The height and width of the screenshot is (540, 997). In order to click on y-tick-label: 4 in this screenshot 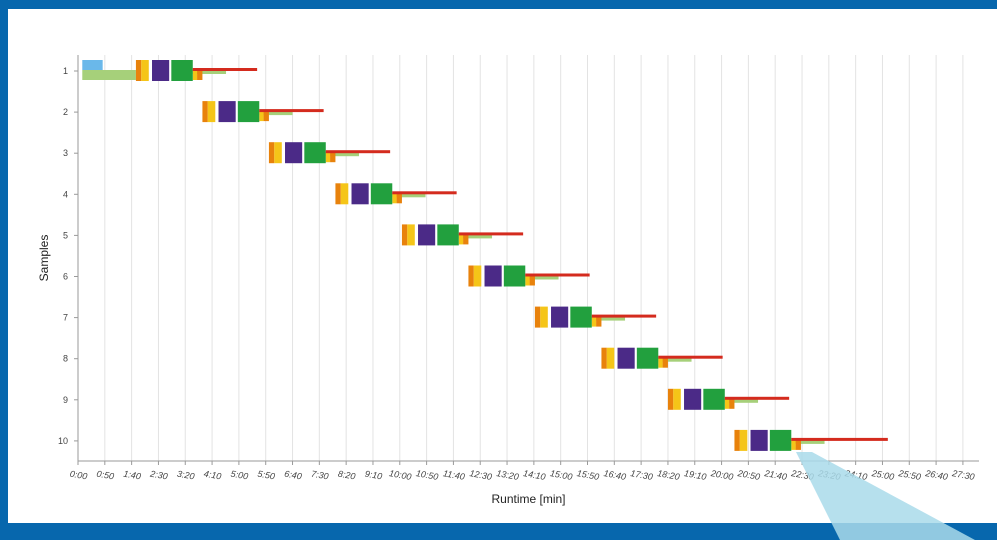, I will do `click(65, 194)`.